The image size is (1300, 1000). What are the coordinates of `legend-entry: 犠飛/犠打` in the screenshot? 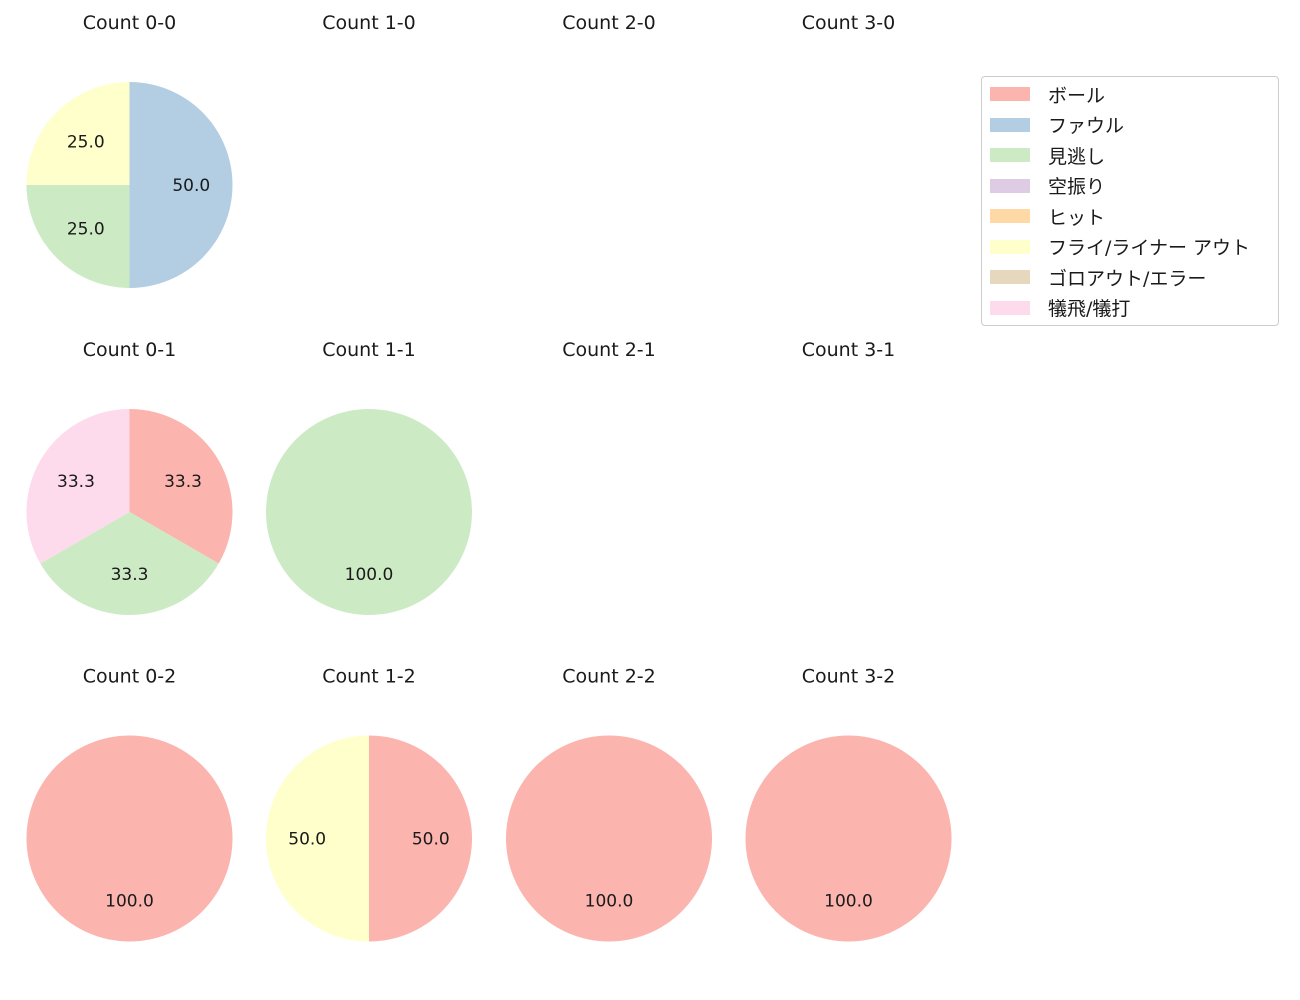 It's located at (1060, 308).